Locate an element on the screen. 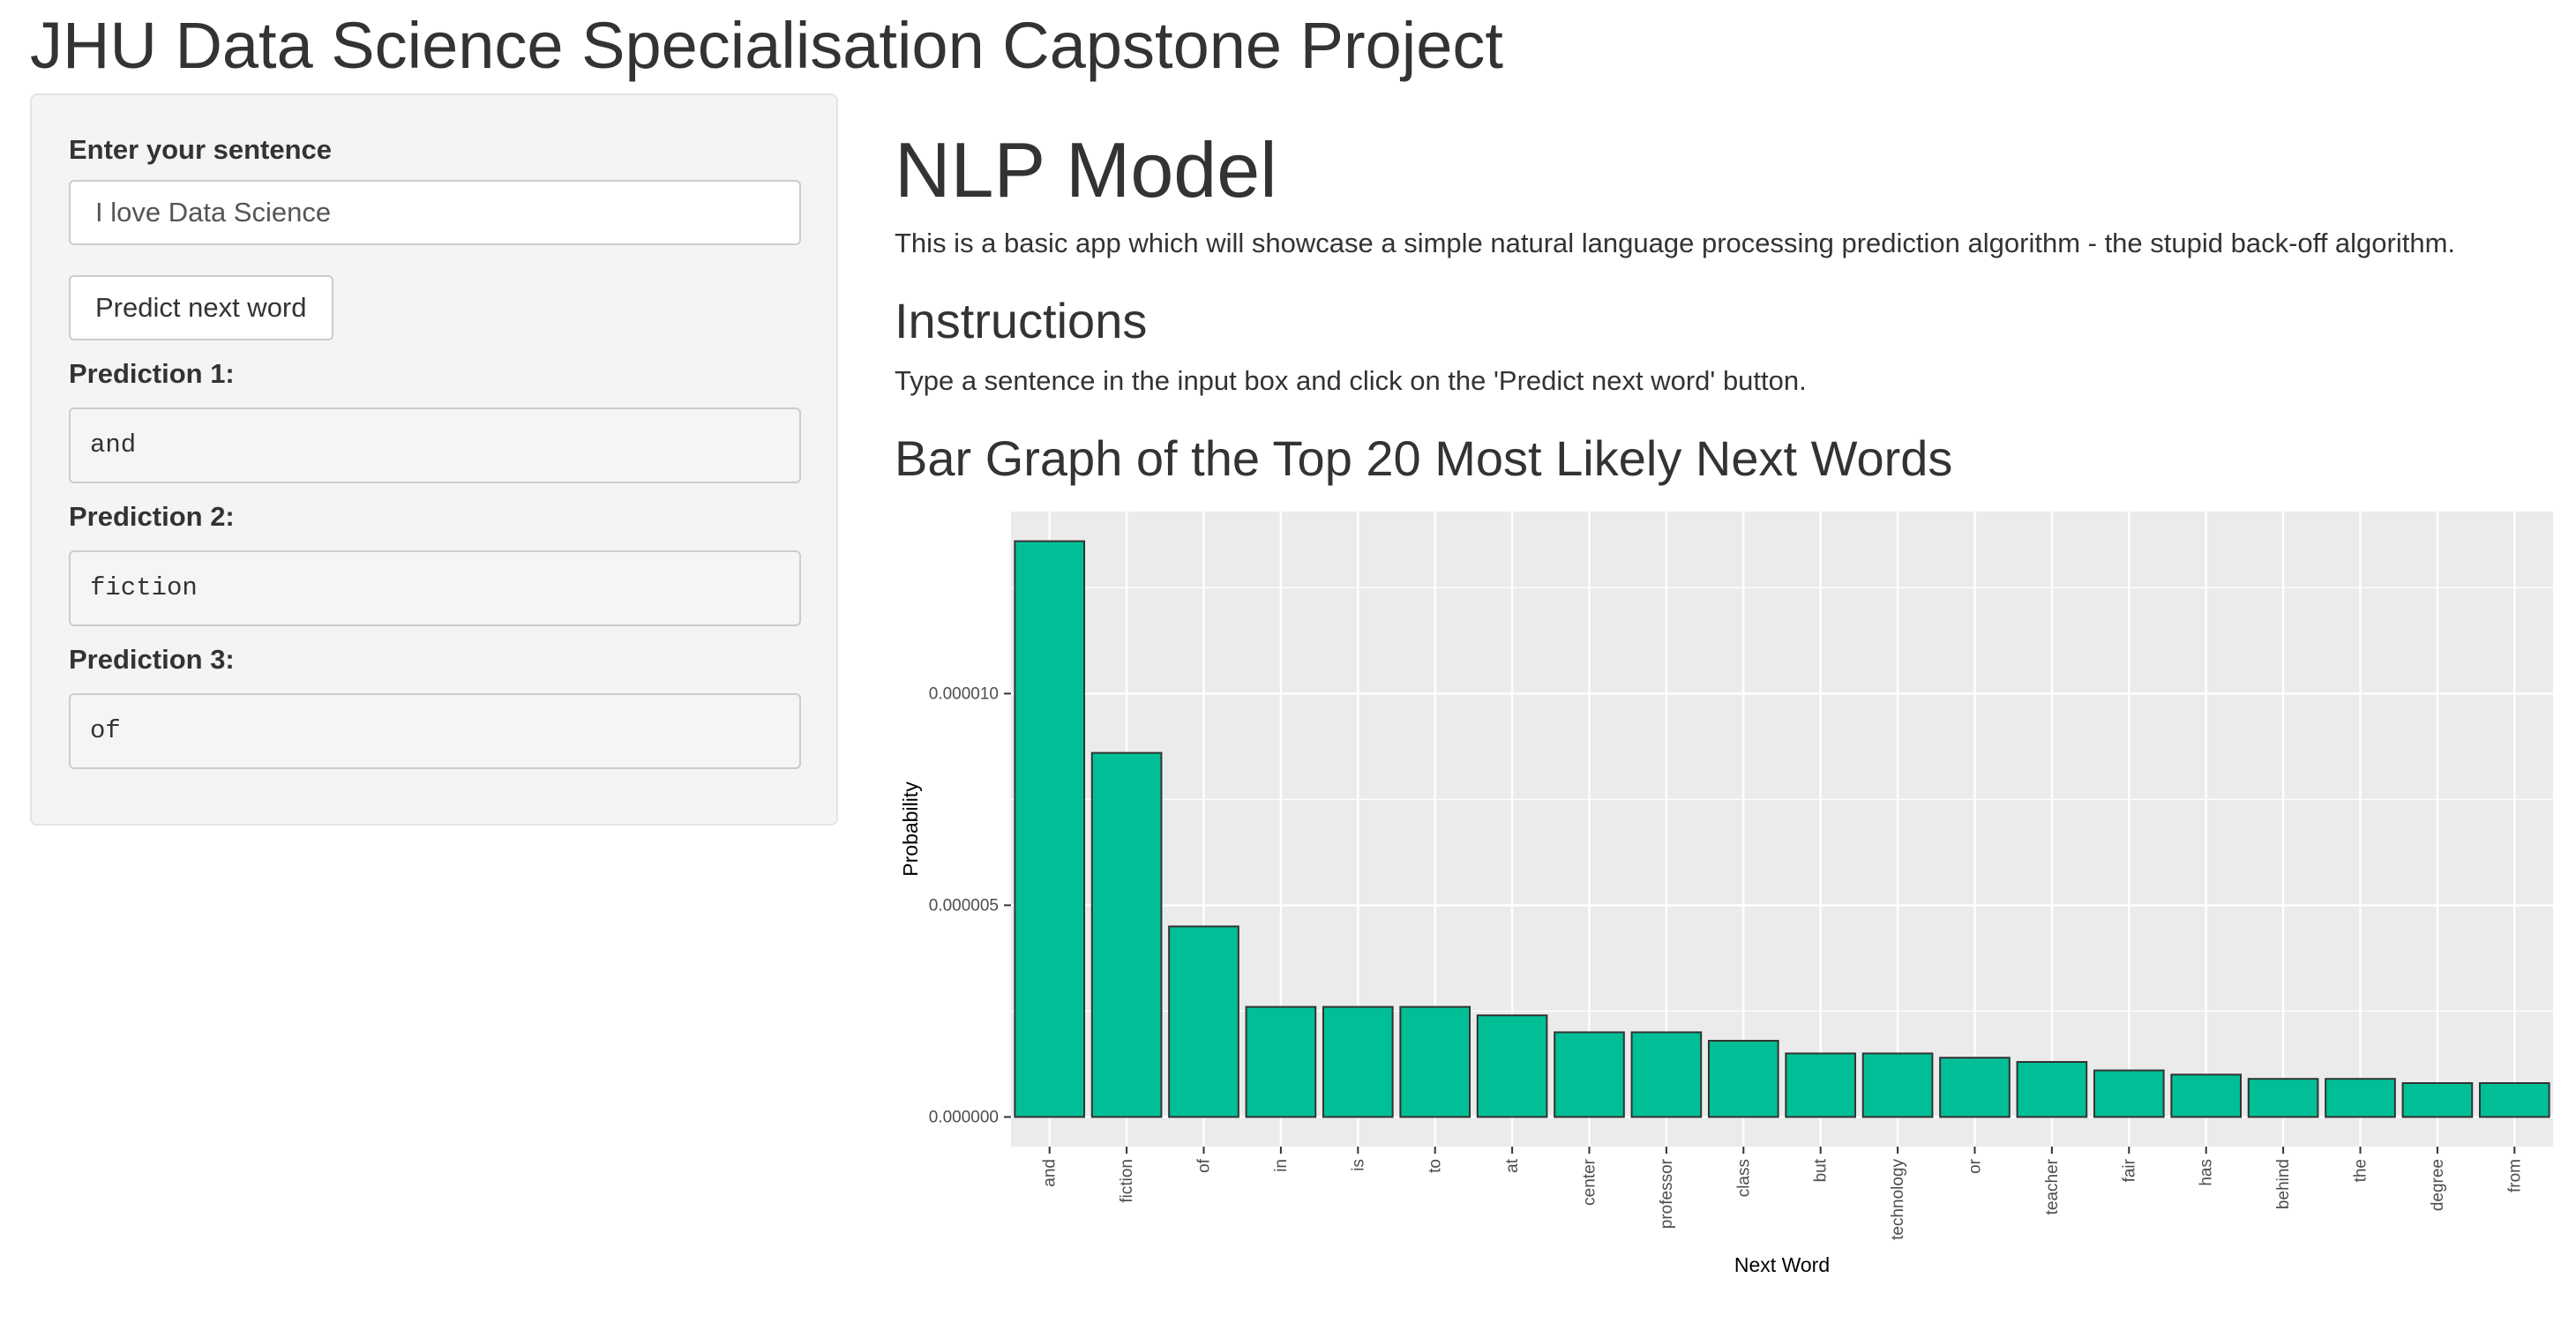 The image size is (2576, 1323). bar-and is located at coordinates (1050, 829).